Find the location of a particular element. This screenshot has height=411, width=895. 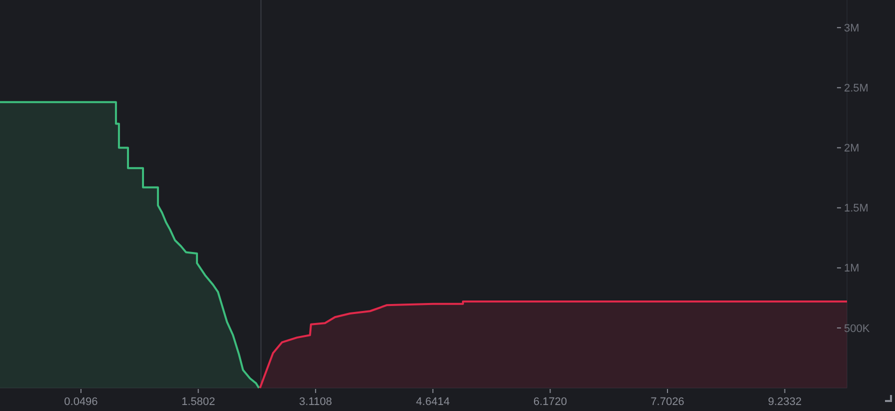

x-tick-label: 0.0496 is located at coordinates (81, 402).